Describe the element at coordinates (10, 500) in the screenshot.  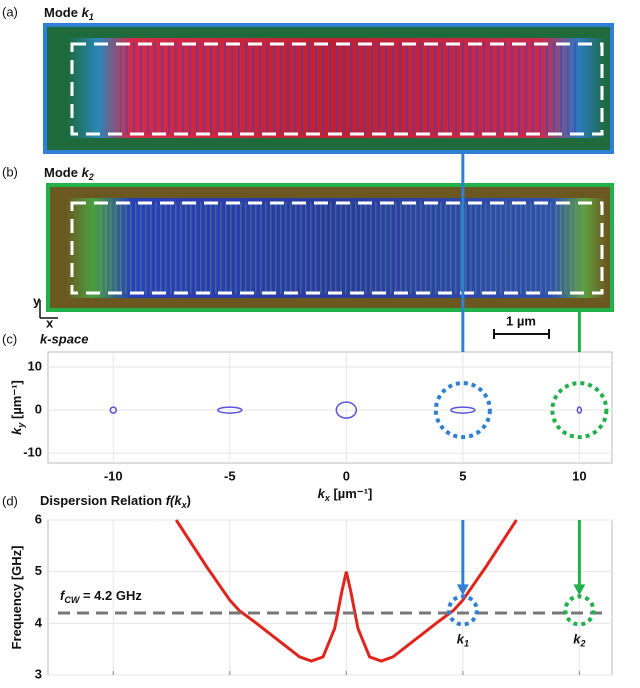
I see `panel-label: (d)` at that location.